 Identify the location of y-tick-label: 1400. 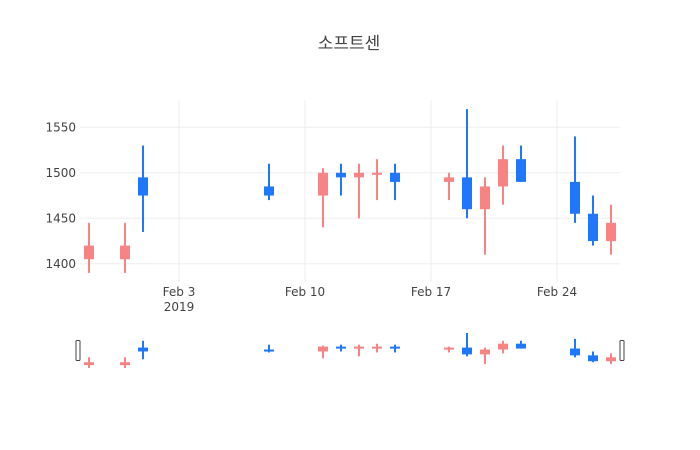
(60, 264).